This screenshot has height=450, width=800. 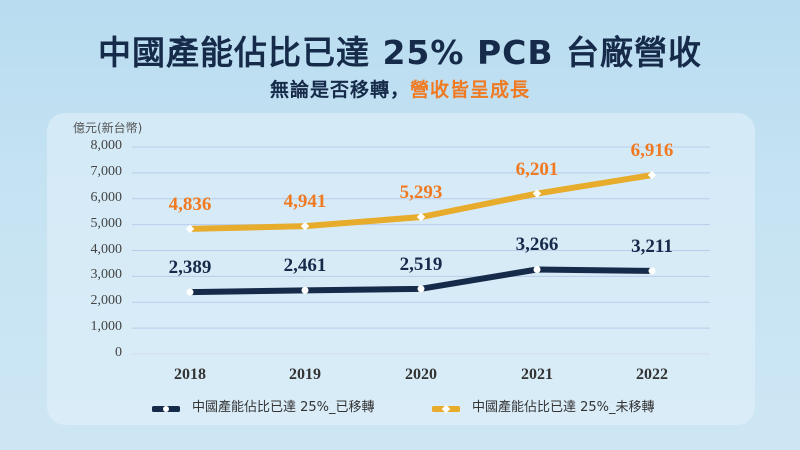 I want to click on y-tick-label: 1,000, so click(x=106, y=327).